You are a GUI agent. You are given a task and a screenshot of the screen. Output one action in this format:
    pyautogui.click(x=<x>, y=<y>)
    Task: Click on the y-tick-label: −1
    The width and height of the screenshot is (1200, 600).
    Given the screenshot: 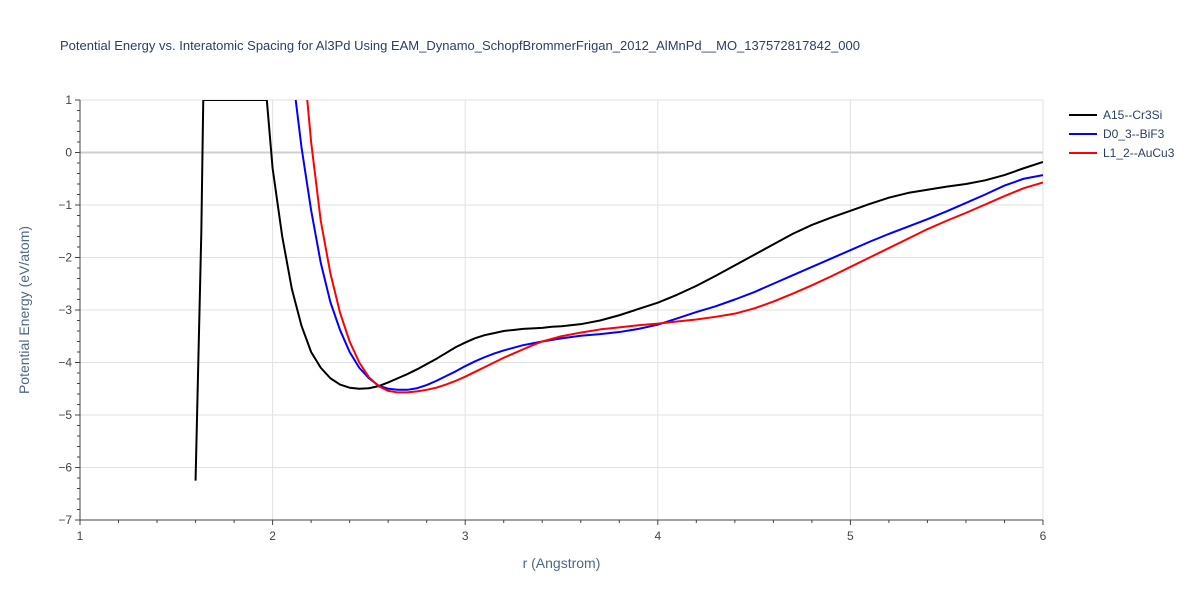 What is the action you would take?
    pyautogui.click(x=65, y=205)
    